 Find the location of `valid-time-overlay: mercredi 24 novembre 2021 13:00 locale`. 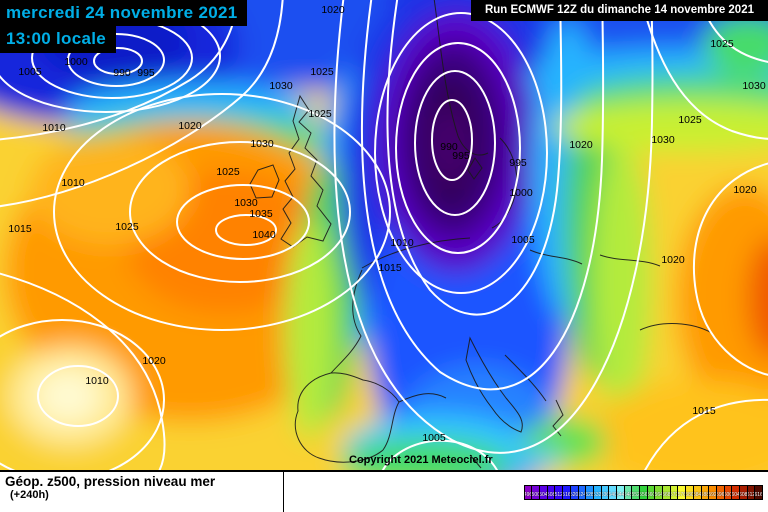

valid-time-overlay: mercredi 24 novembre 2021 13:00 locale is located at coordinates (124, 26).